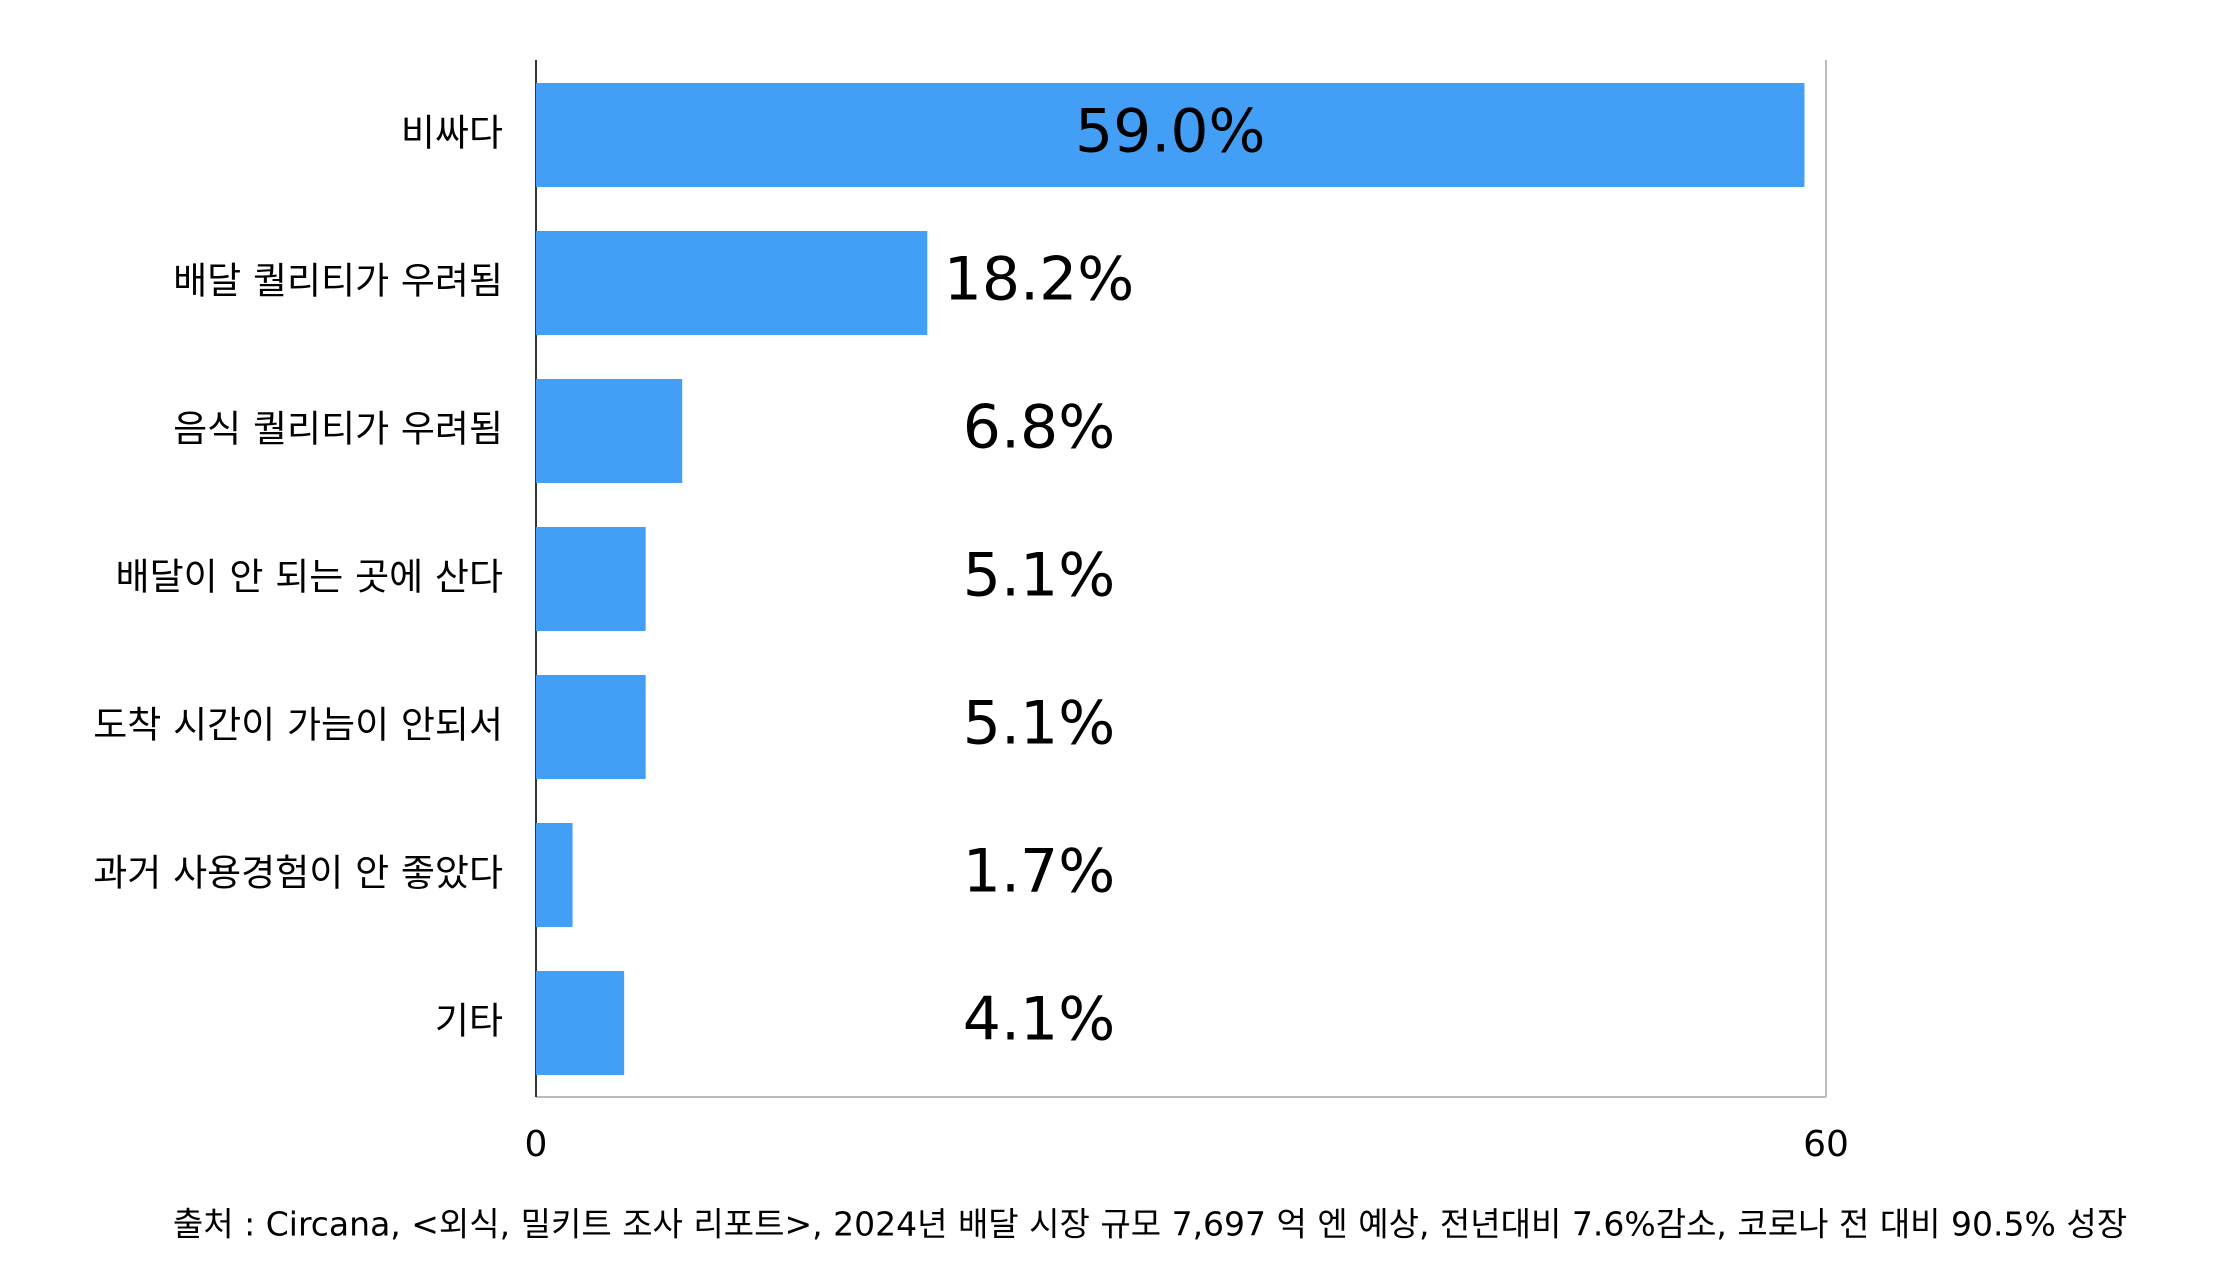  Describe the element at coordinates (1039, 872) in the screenshot. I see `value-label: 1.7%` at that location.